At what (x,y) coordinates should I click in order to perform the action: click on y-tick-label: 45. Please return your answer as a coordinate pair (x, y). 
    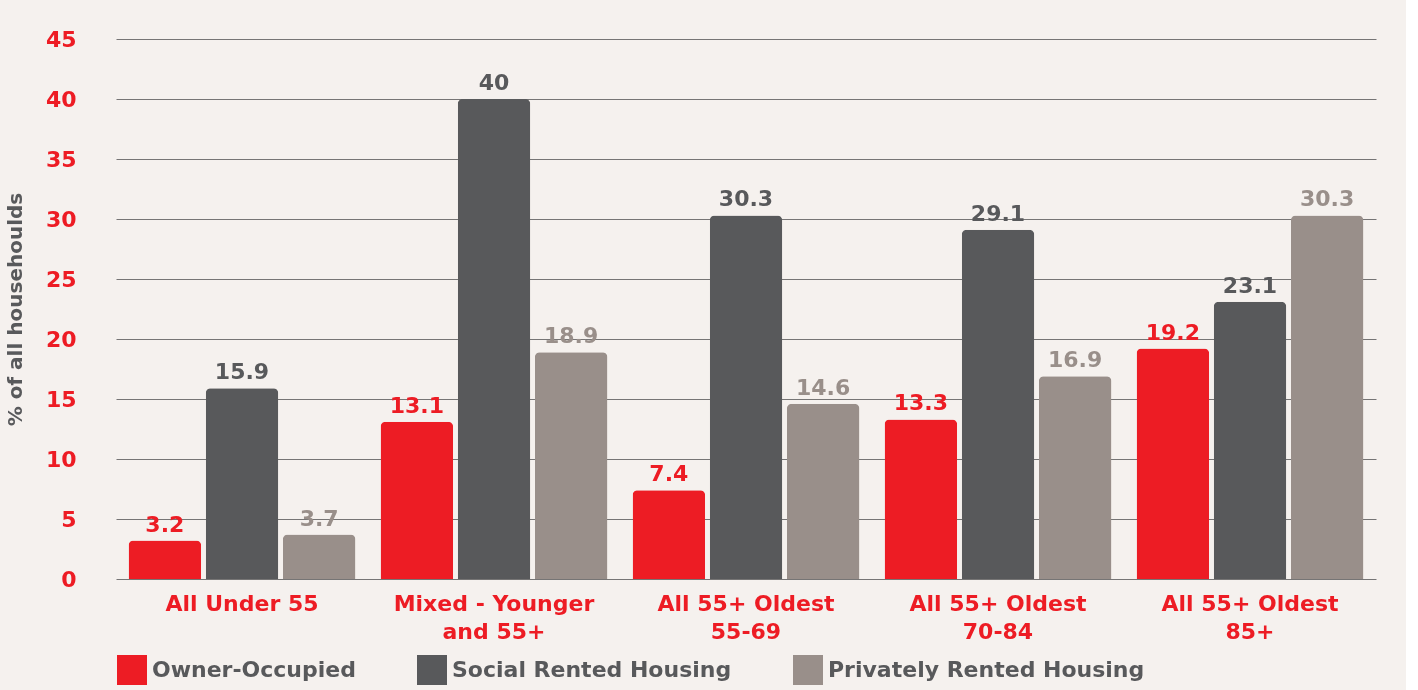
    Looking at the image, I should click on (61, 39).